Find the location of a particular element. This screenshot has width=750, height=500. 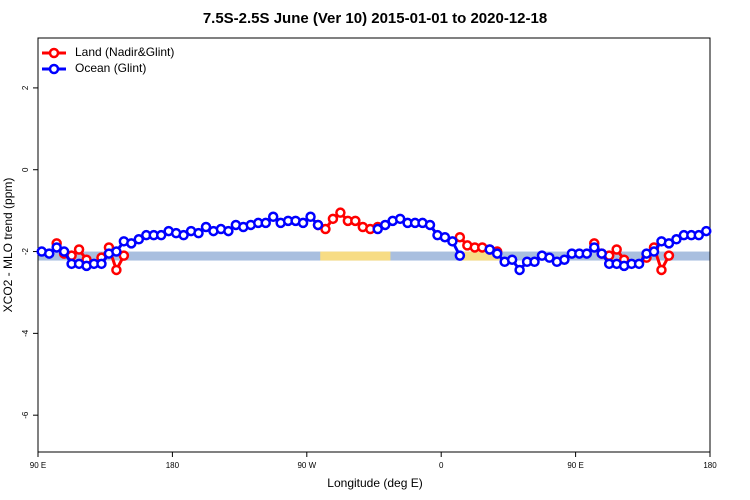

y-tick-label: 0 is located at coordinates (25, 169).